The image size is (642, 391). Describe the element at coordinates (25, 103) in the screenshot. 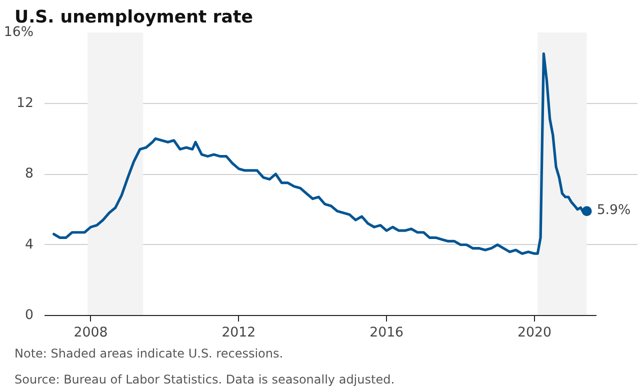

I see `y-tick-label: 12` at that location.